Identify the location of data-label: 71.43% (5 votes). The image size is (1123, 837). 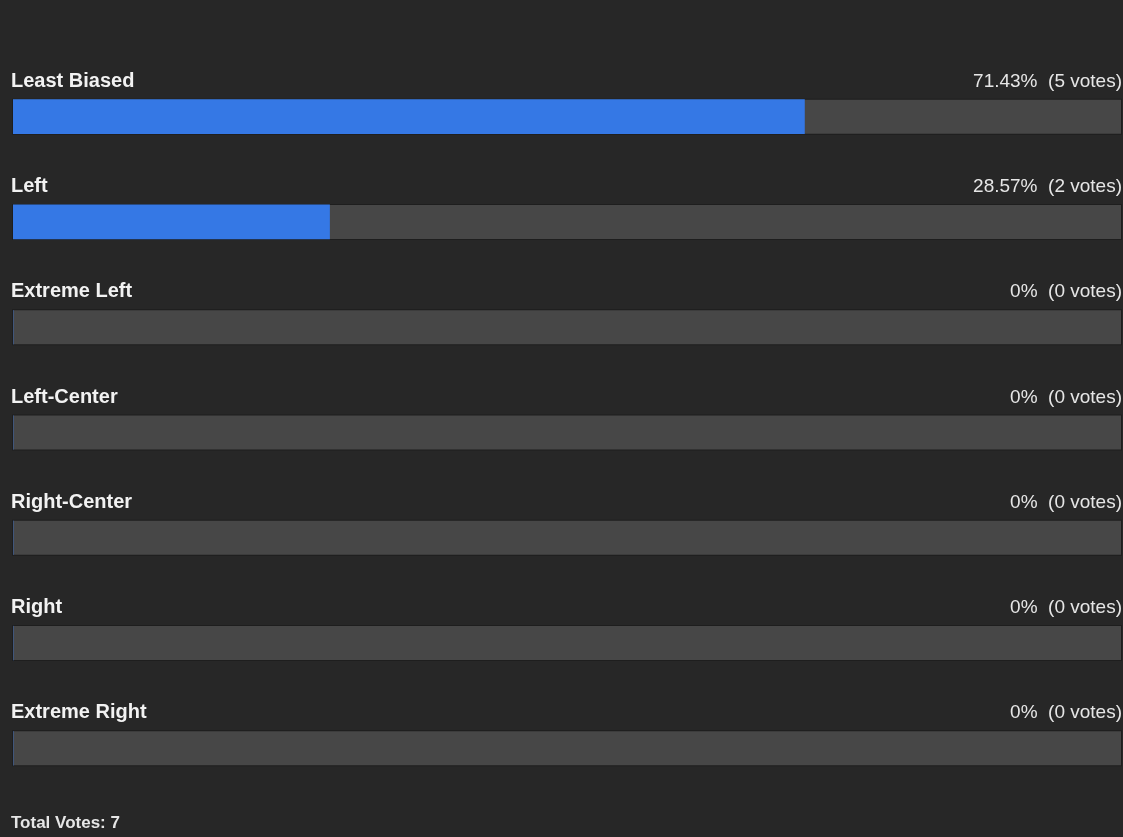
(1047, 80).